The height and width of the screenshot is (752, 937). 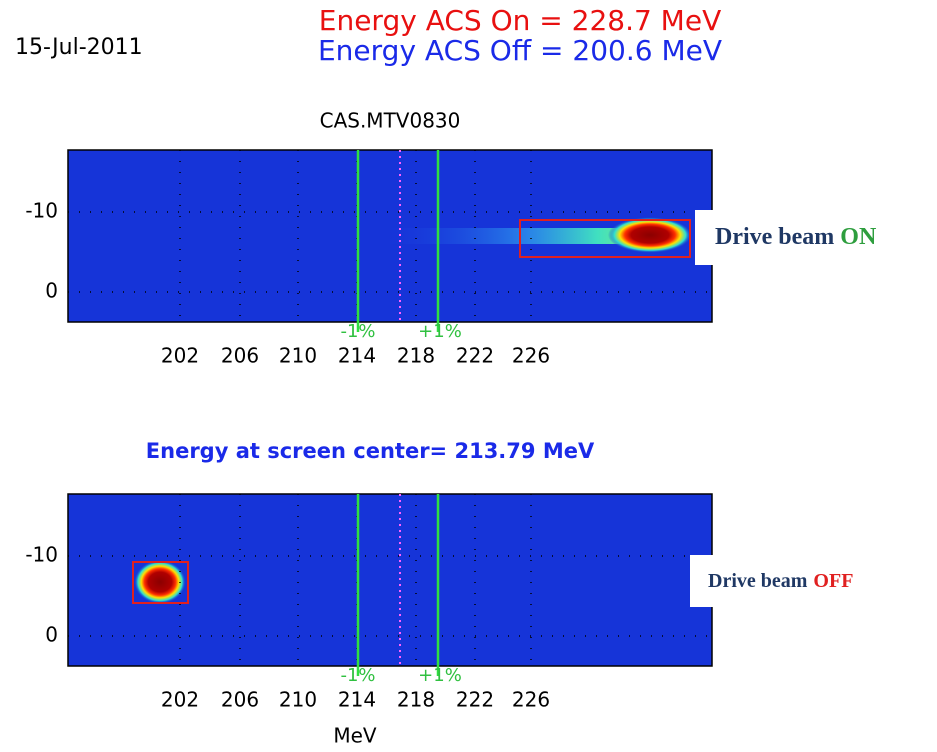 What do you see at coordinates (370, 451) in the screenshot?
I see `screen-center: Energy at screen center= 213.79 MeV` at bounding box center [370, 451].